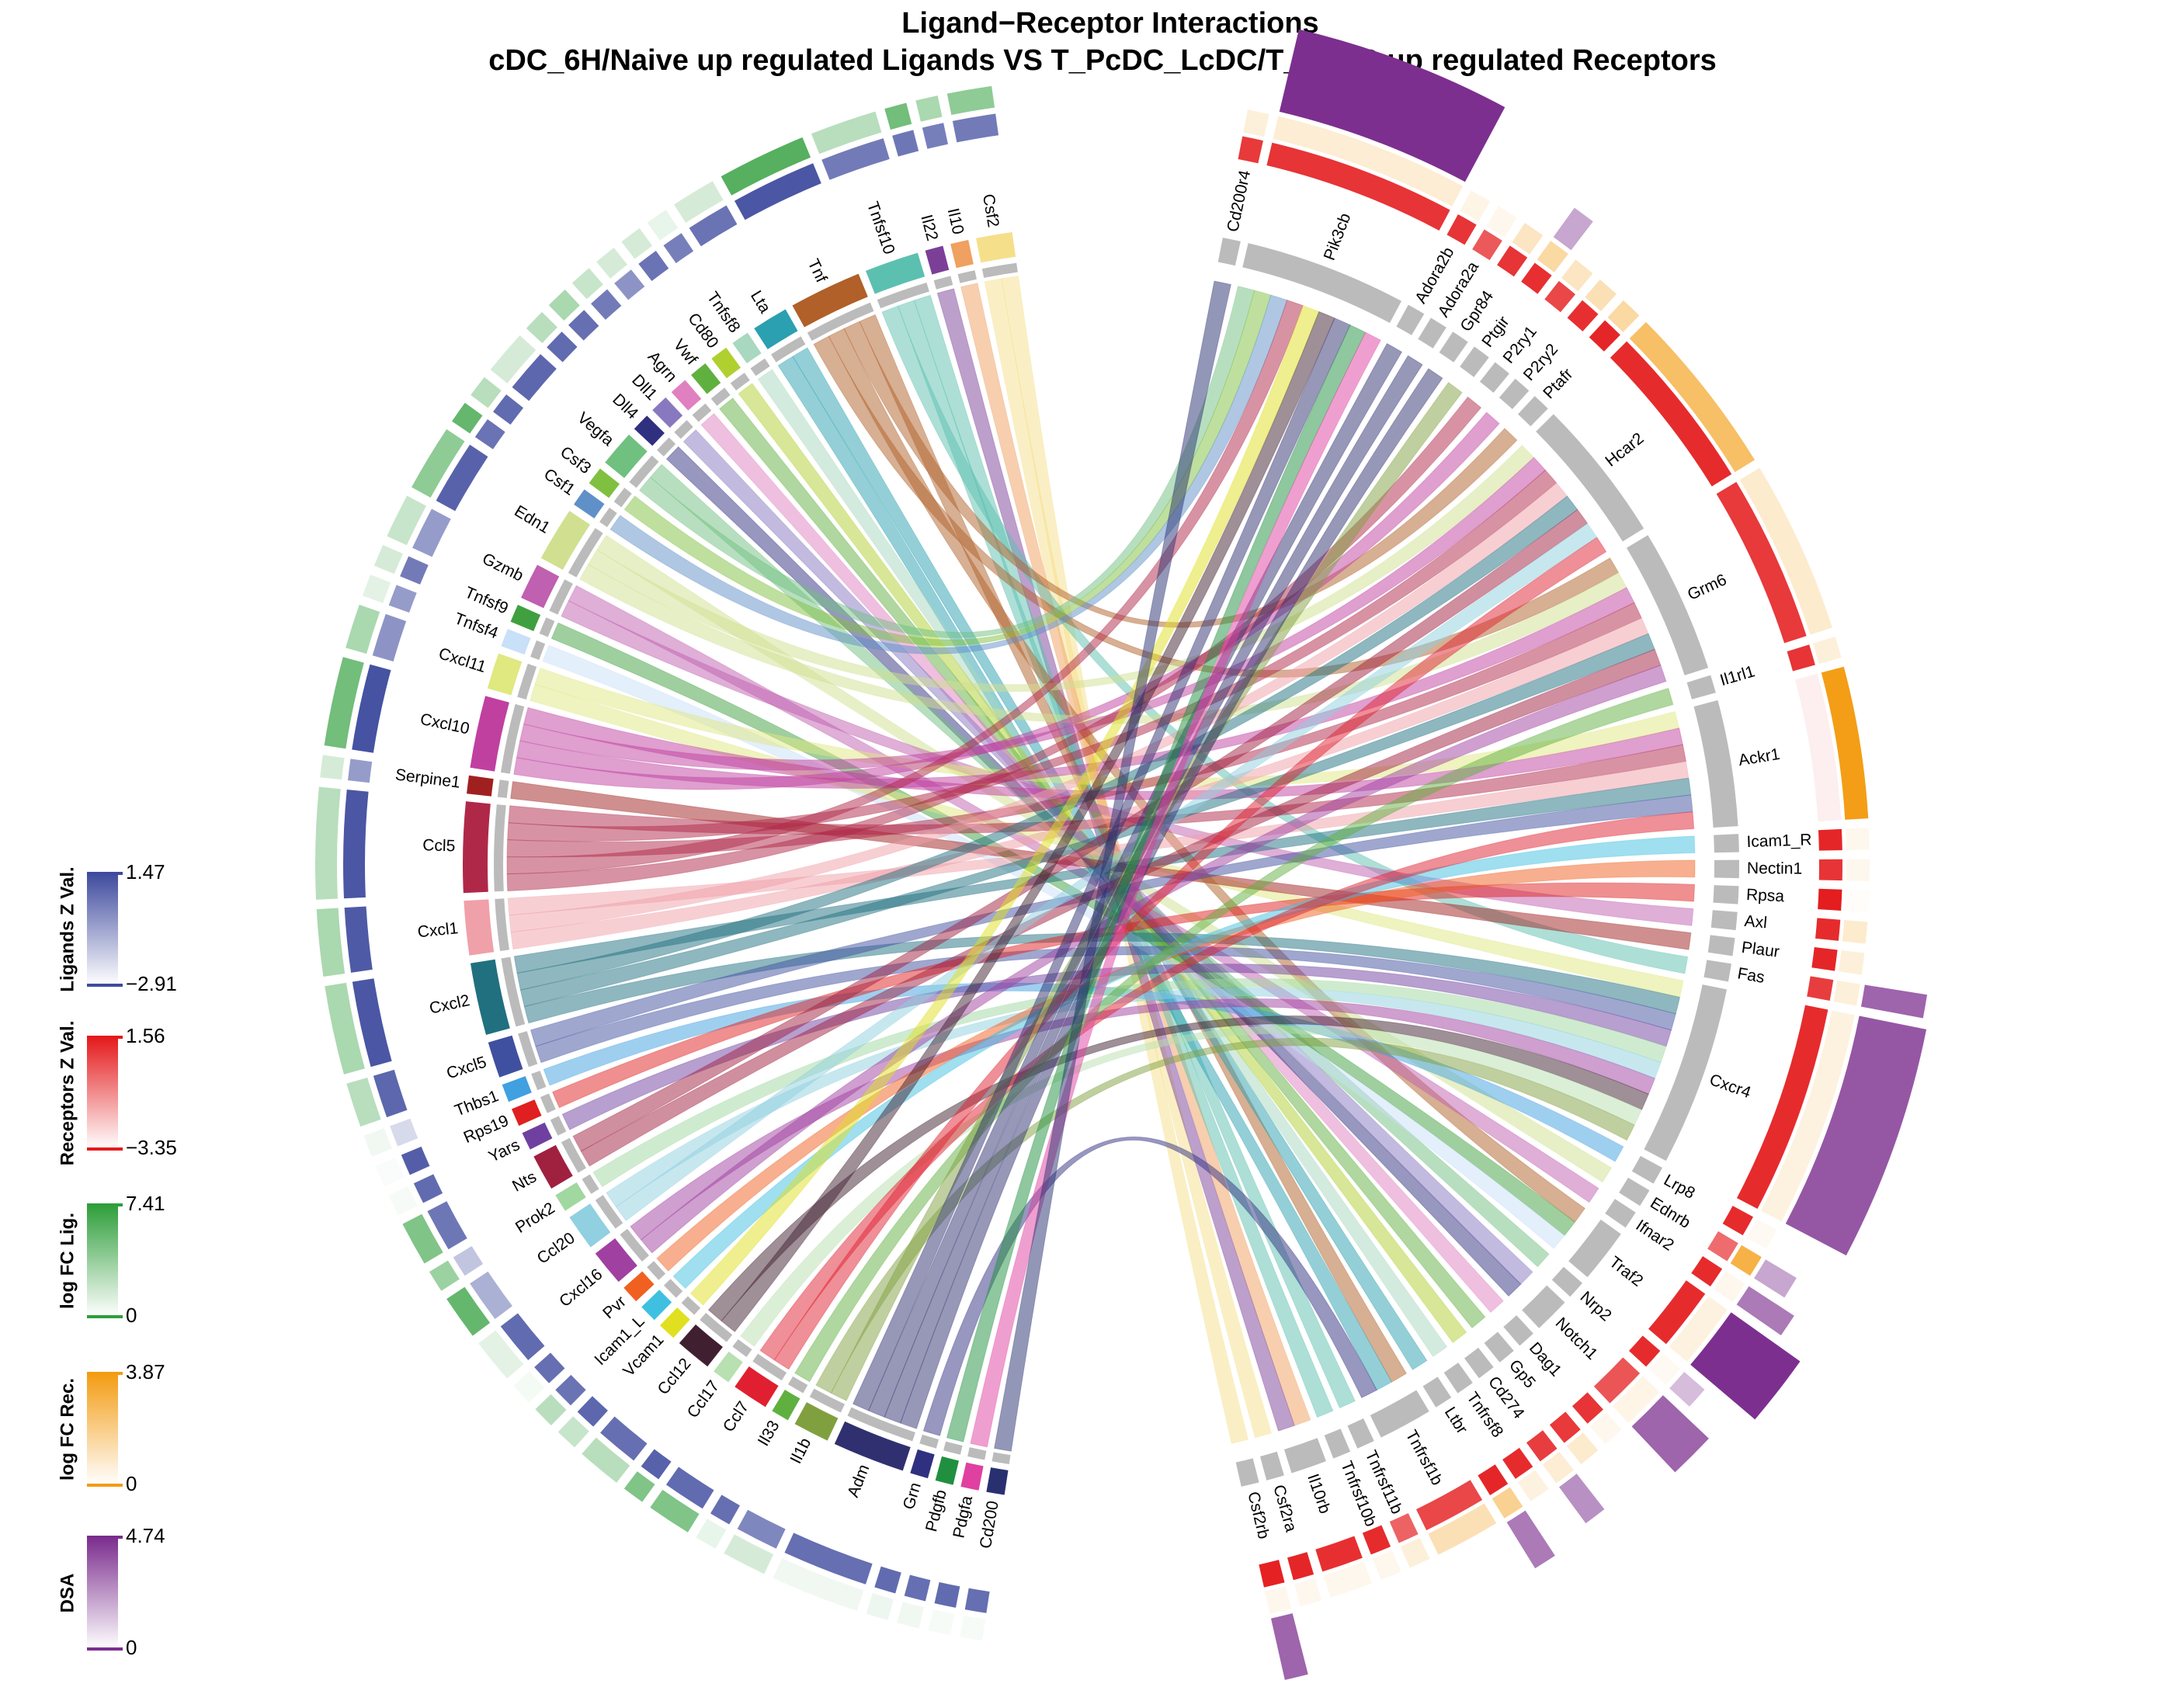 Image resolution: width=2174 pixels, height=1708 pixels. Describe the element at coordinates (1738, 675) in the screenshot. I see `sector-label: Il1rl1` at that location.